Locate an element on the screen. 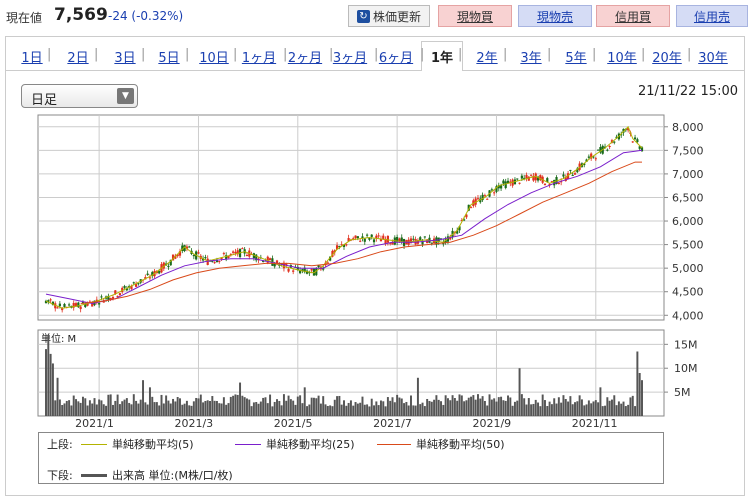  tab-period-1: 2日 is located at coordinates (78, 58).